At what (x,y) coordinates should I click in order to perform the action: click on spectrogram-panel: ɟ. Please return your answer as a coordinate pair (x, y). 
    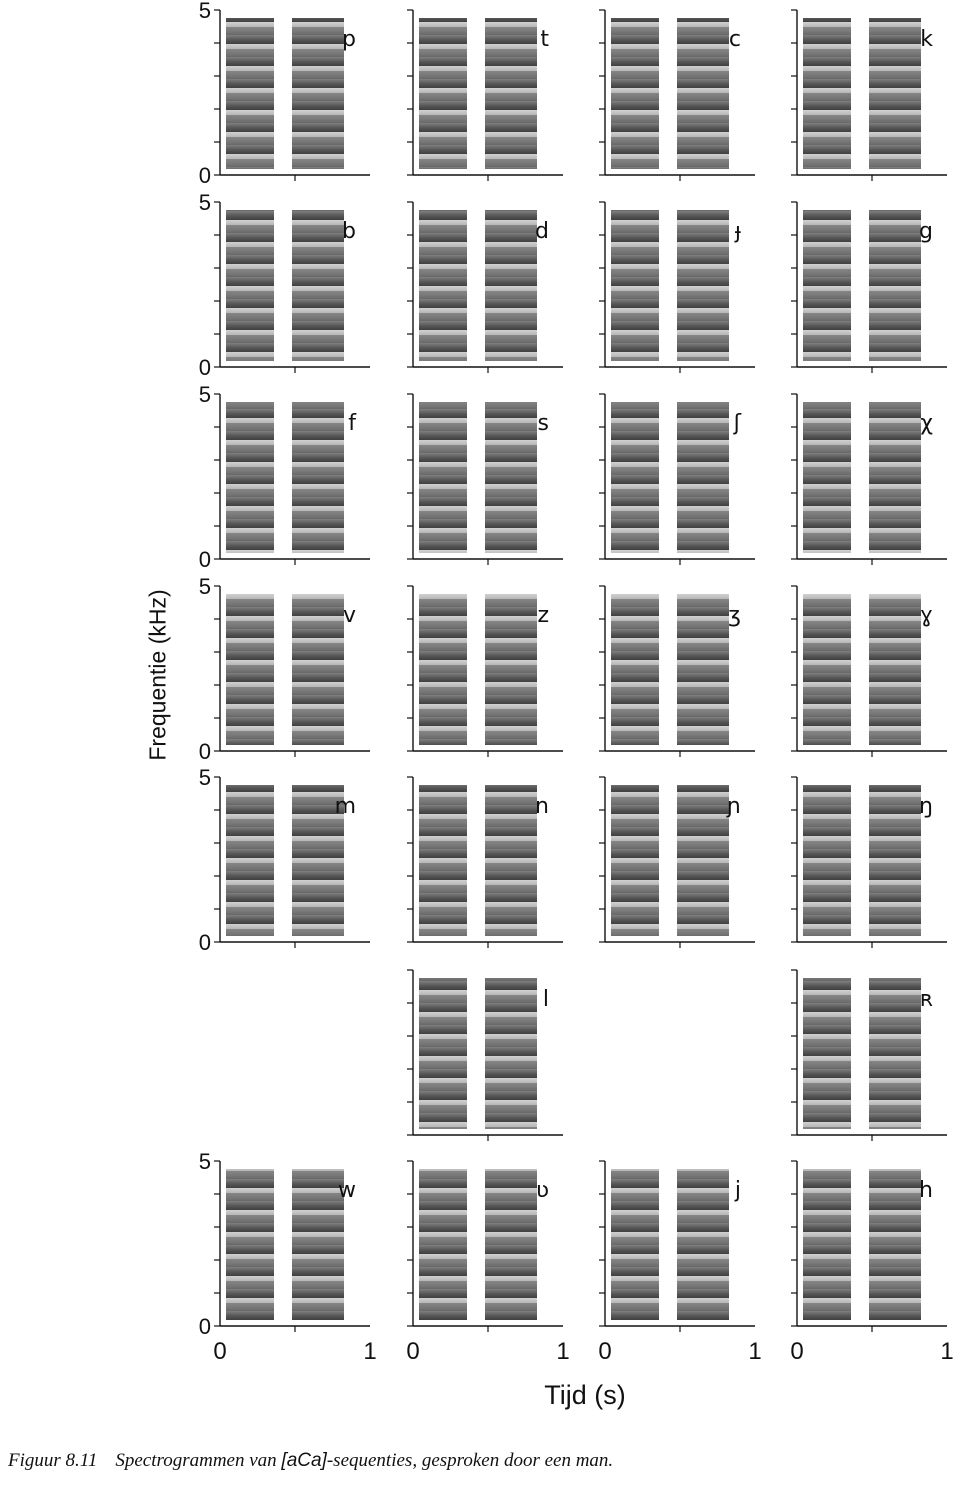
    Looking at the image, I should click on (677, 287).